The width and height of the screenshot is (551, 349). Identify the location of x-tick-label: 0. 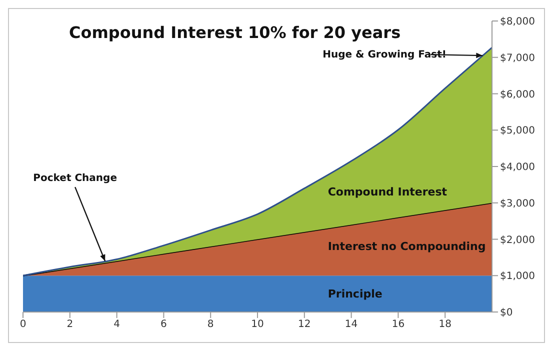
(23, 324).